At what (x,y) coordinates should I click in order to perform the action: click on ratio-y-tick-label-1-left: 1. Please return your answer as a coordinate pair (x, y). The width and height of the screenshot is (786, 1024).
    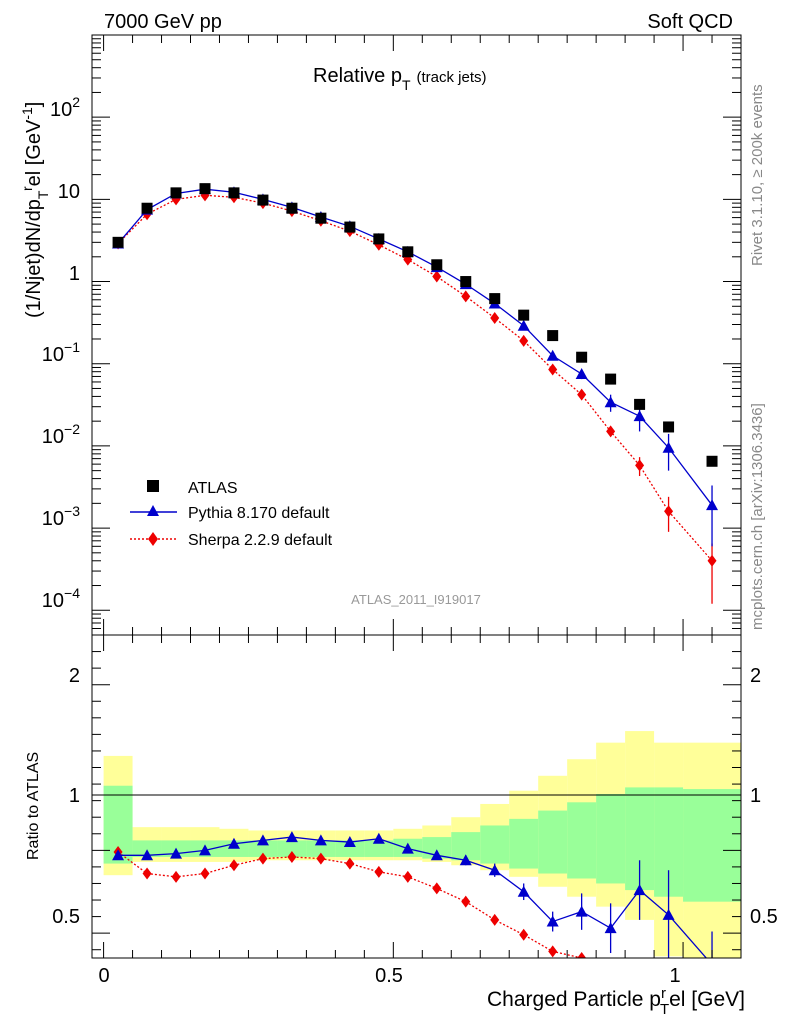
    Looking at the image, I should click on (74, 796).